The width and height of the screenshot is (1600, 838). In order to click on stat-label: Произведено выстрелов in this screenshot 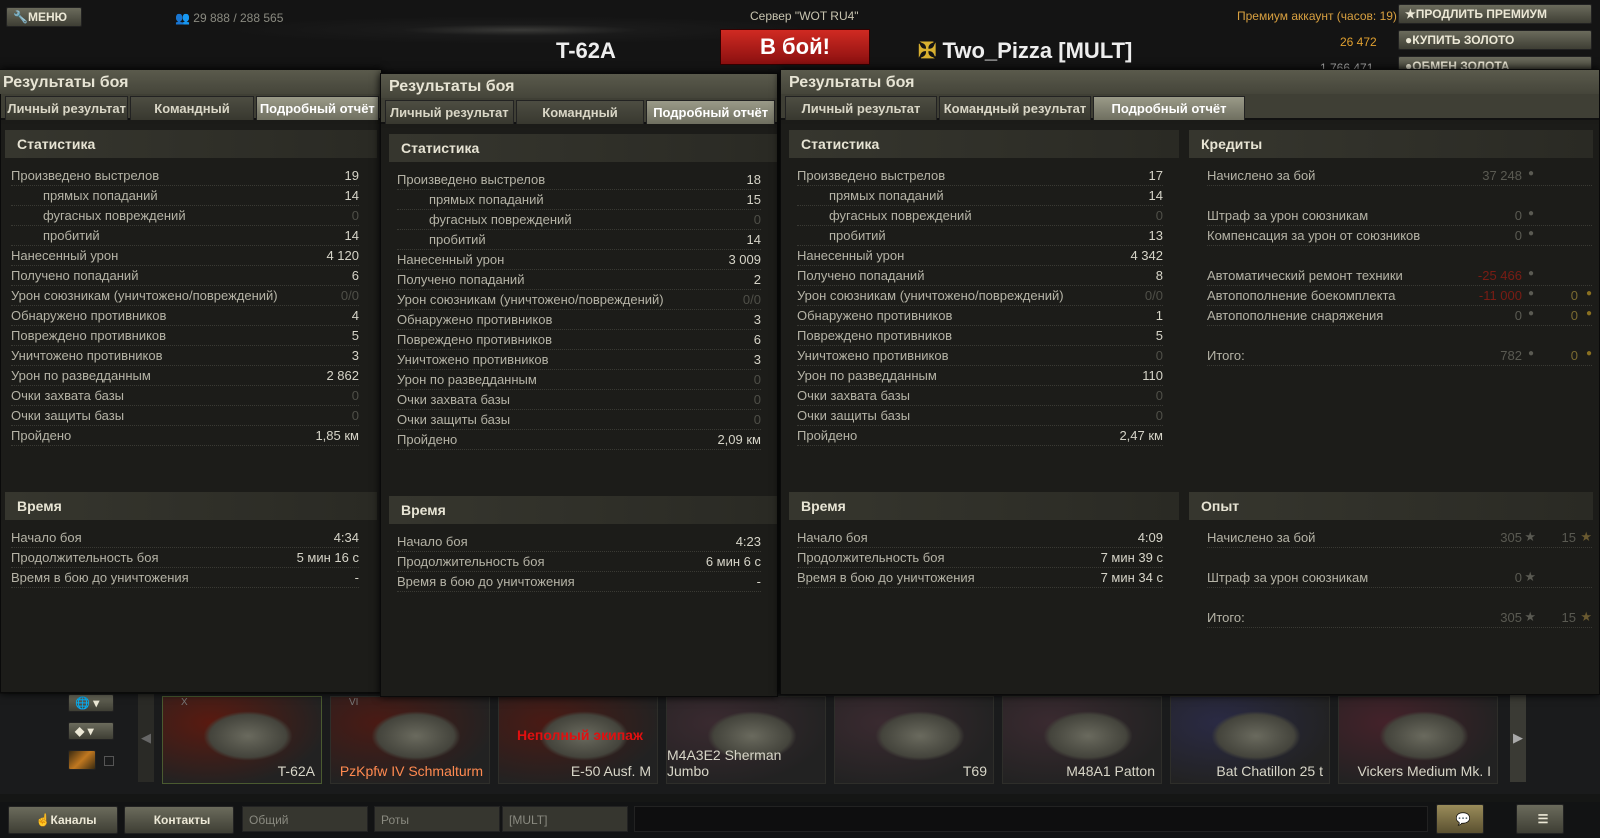, I will do `click(471, 179)`.